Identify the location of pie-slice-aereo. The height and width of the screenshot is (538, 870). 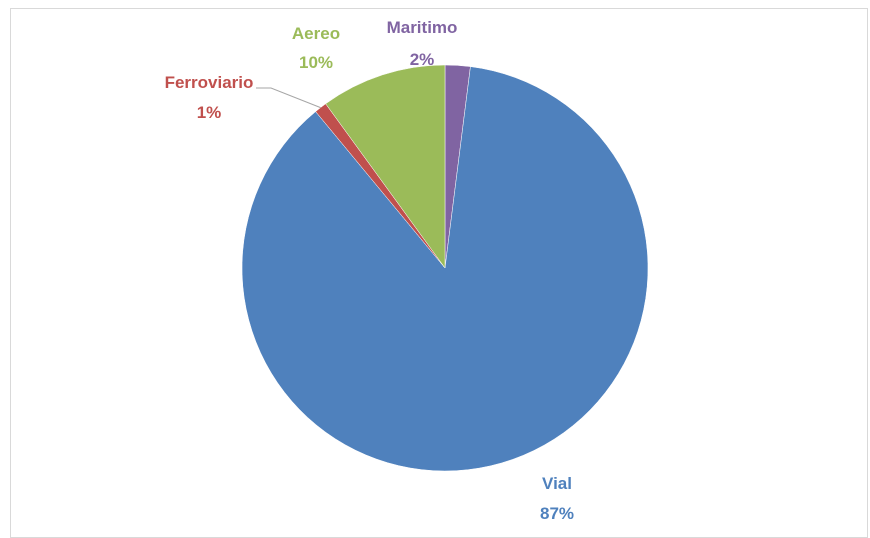
(385, 166).